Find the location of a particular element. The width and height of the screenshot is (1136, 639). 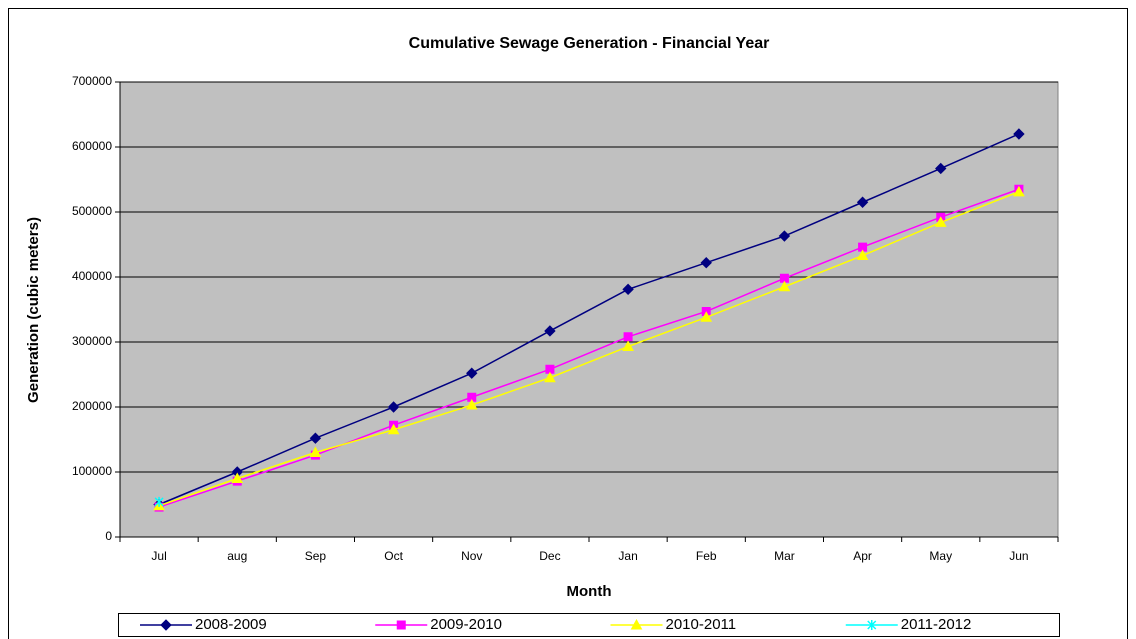

y-tick-label: 200000 is located at coordinates (92, 406).